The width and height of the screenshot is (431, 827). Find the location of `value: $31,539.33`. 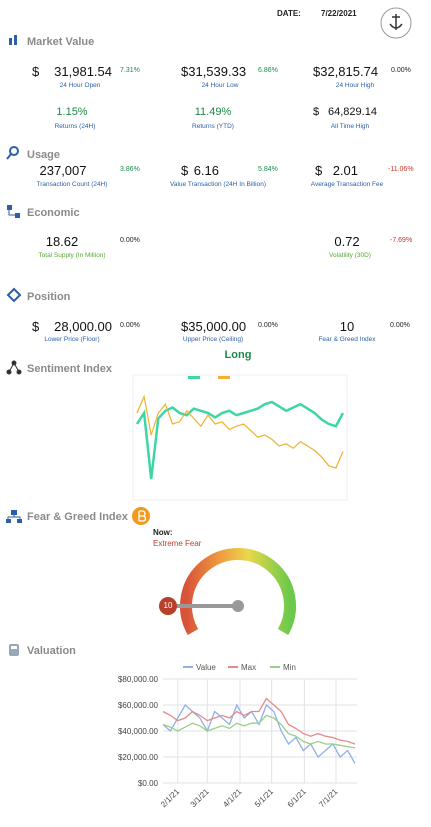

value: $31,539.33 is located at coordinates (214, 71).